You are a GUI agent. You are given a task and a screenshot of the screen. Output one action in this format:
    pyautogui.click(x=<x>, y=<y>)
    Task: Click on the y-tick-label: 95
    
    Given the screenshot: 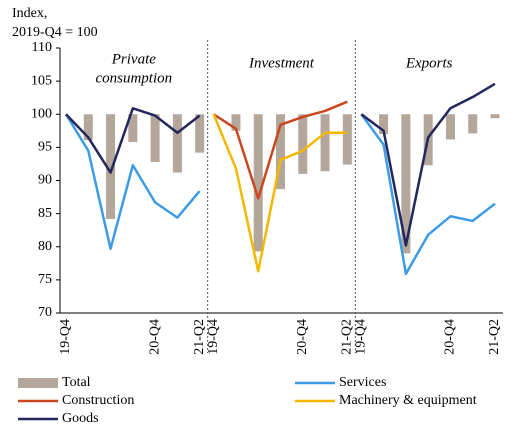 What is the action you would take?
    pyautogui.click(x=45, y=147)
    